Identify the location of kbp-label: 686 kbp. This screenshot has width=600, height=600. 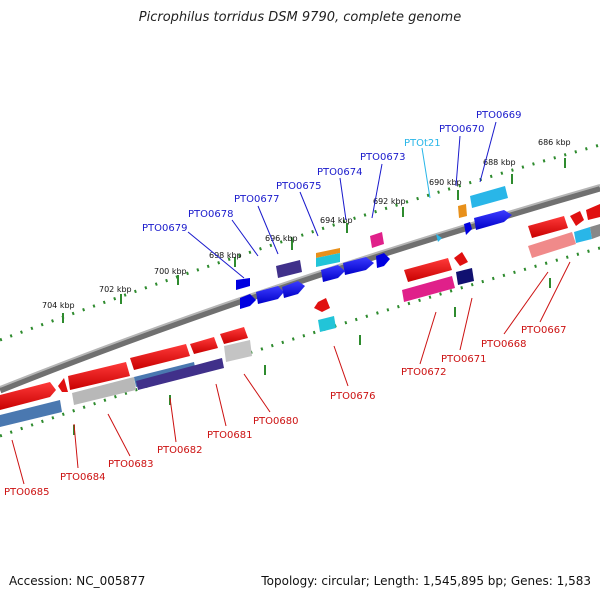
(554, 142).